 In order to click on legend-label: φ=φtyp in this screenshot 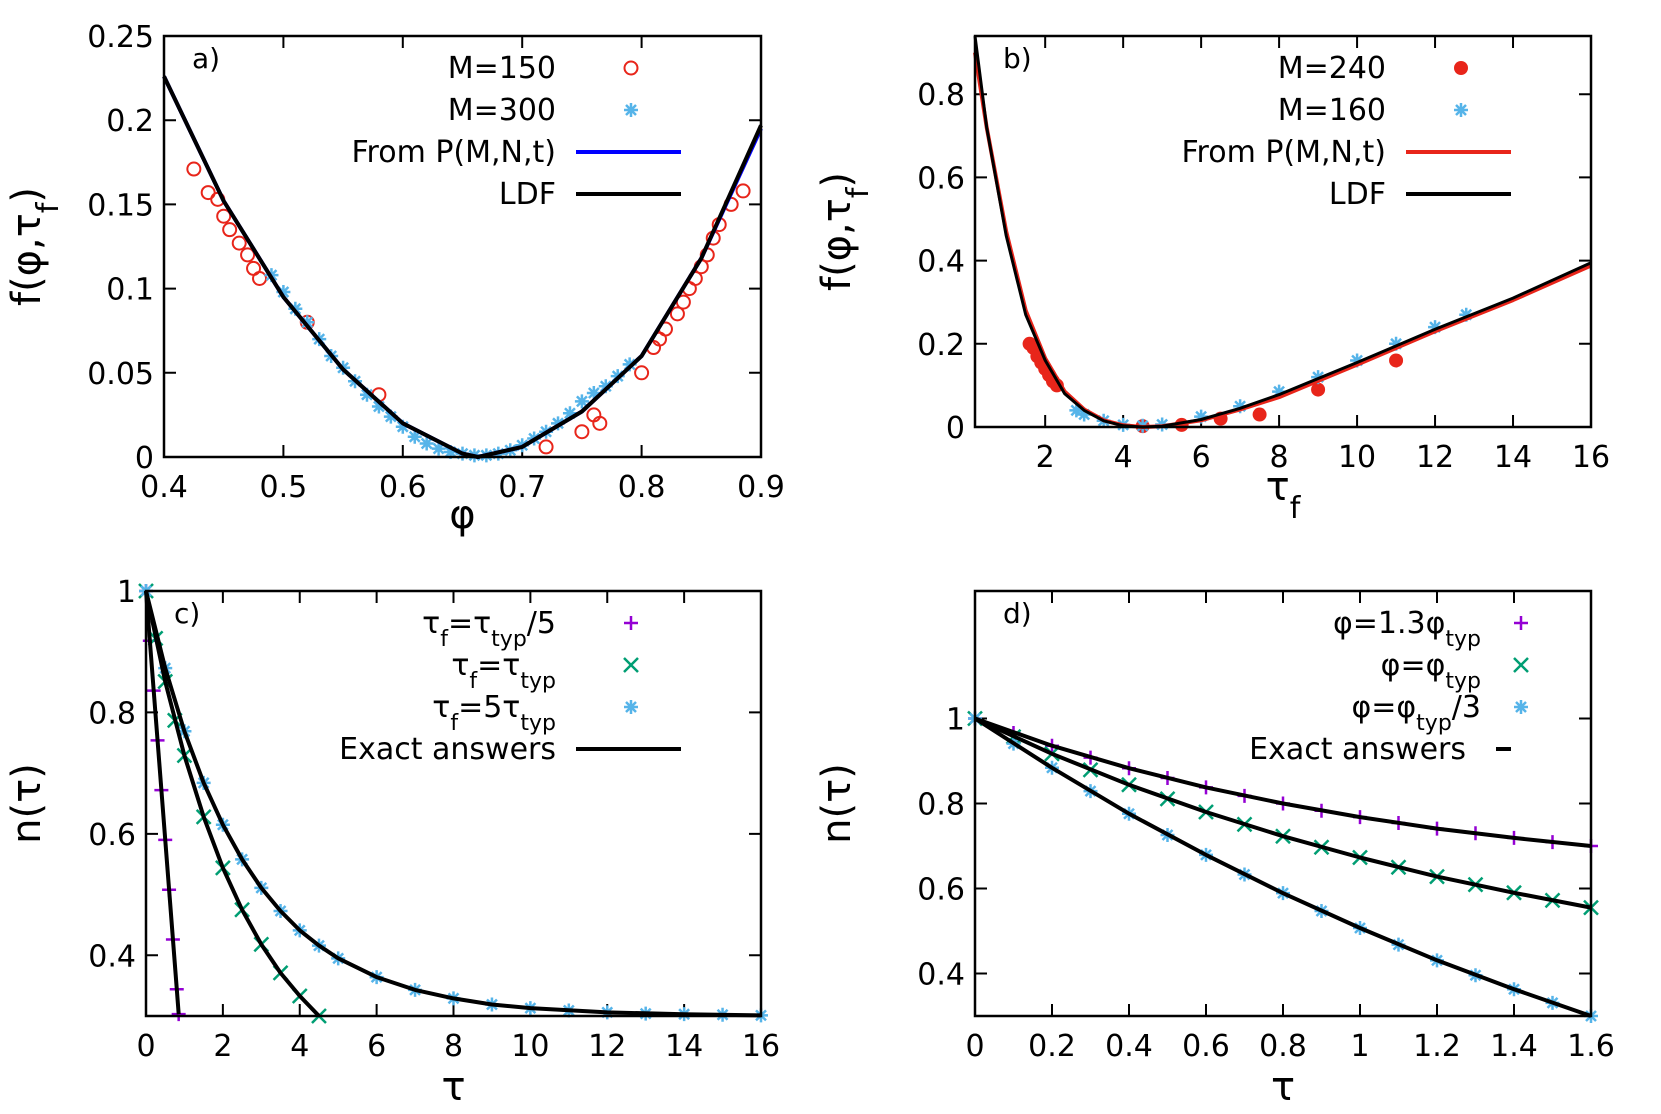, I will do `click(1431, 671)`.